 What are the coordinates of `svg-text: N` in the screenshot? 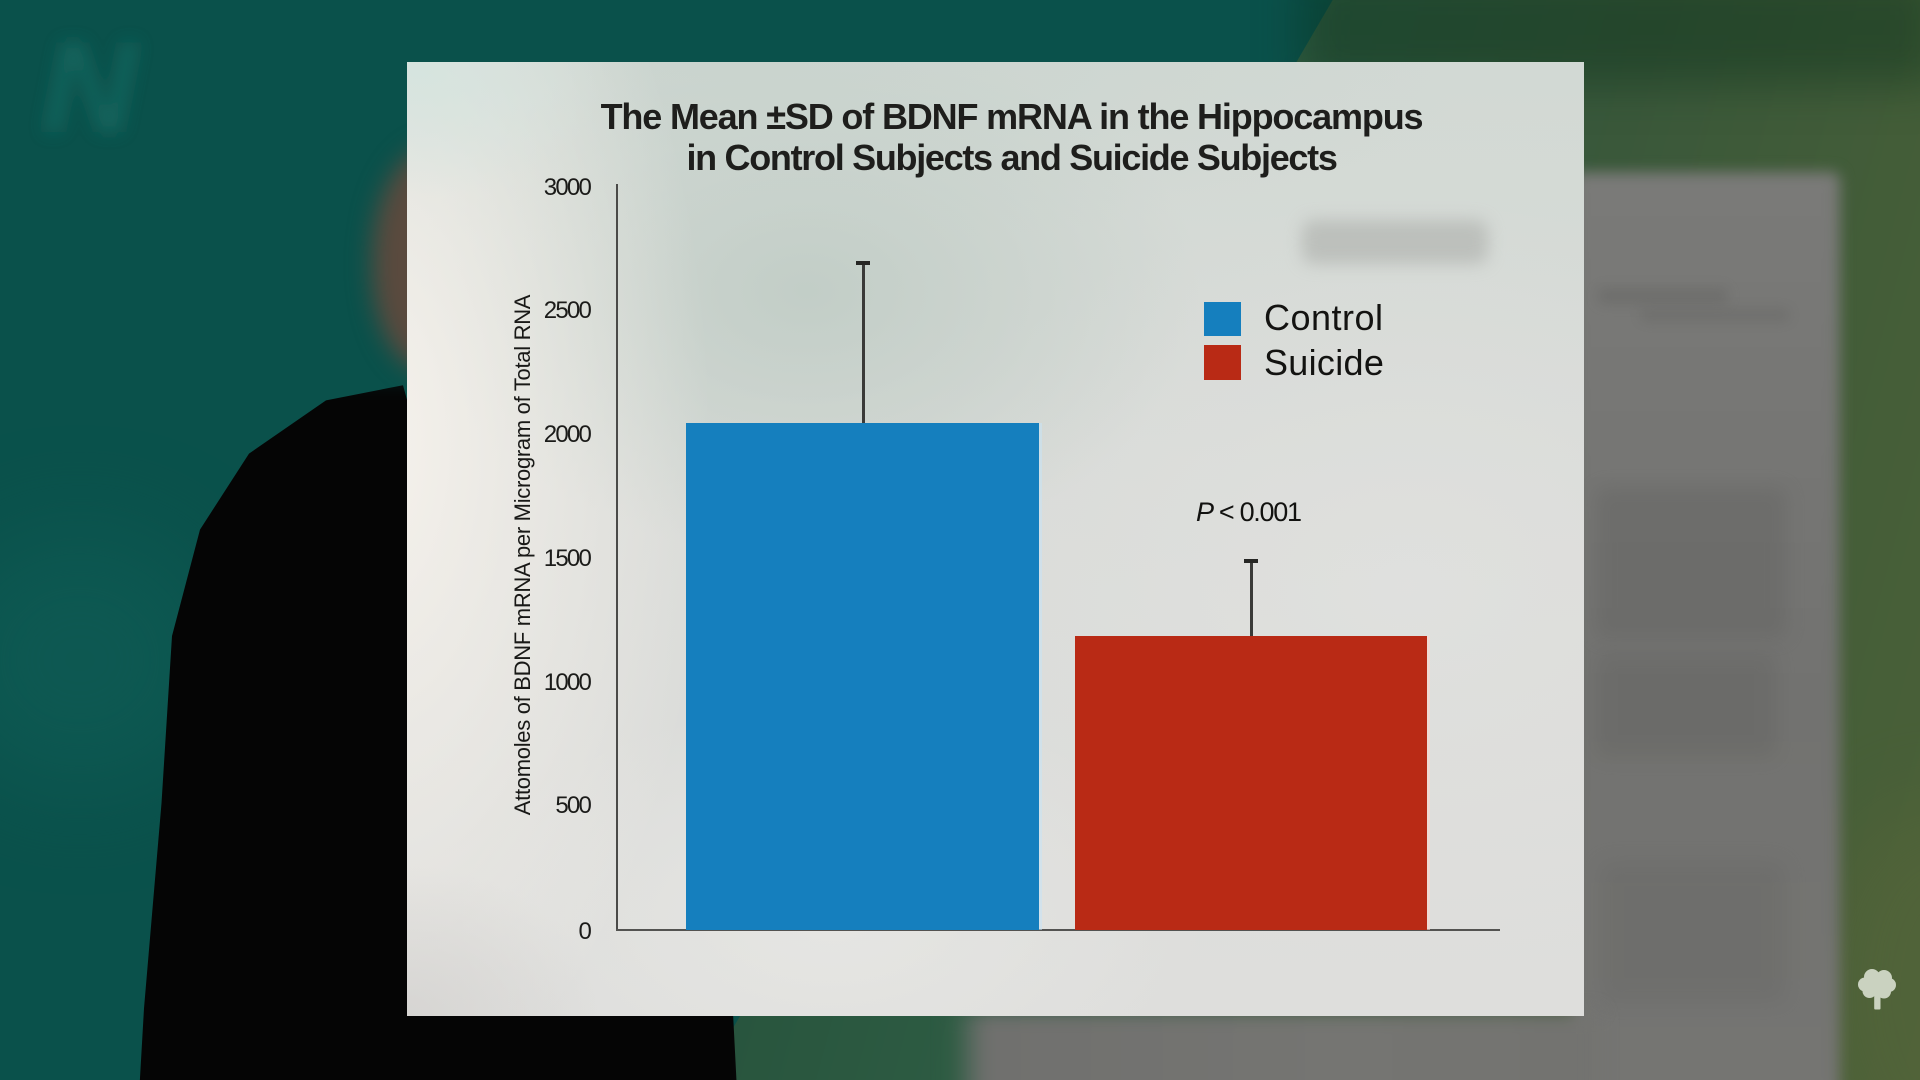 It's located at (90, 87).